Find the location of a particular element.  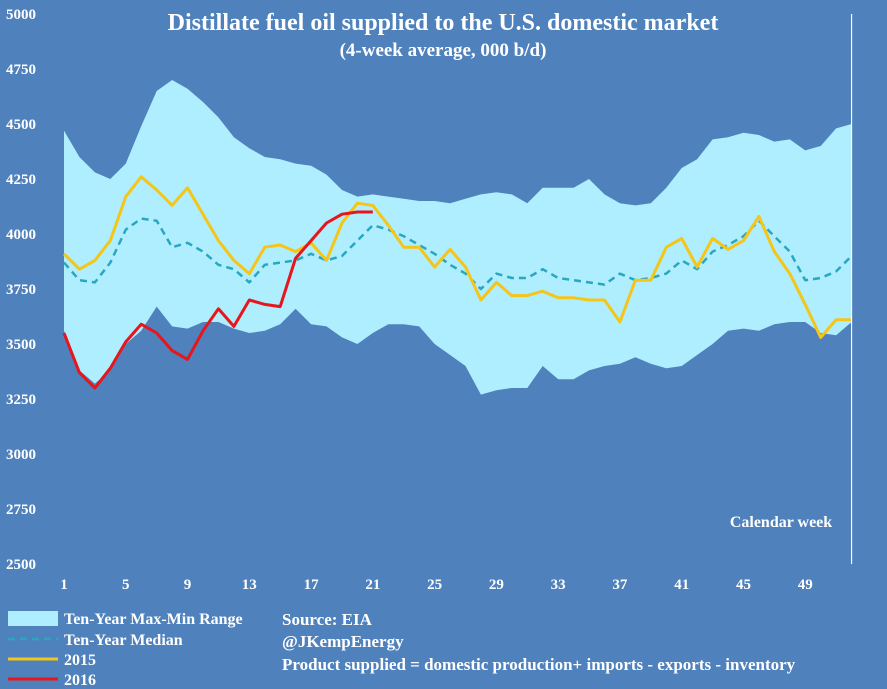

legend-label-median: Ten-Year Median is located at coordinates (123, 640).